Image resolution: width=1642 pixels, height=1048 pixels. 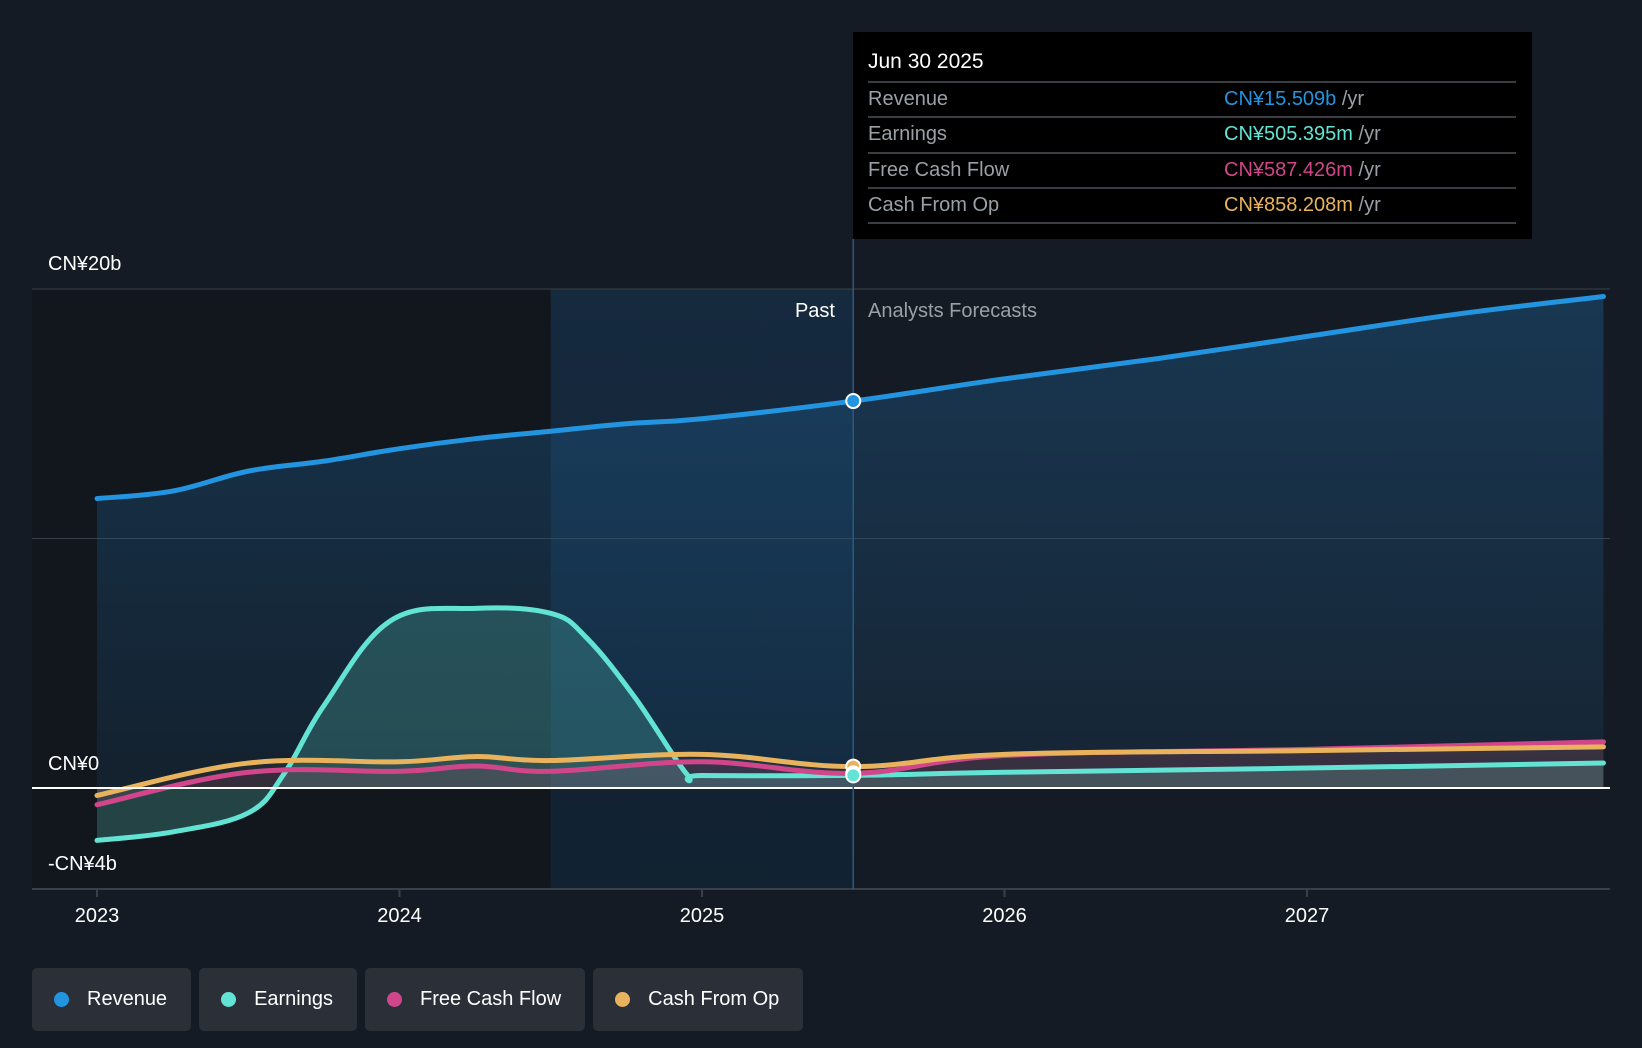 I want to click on free-cash-flow-dot-icon, so click(x=394, y=999).